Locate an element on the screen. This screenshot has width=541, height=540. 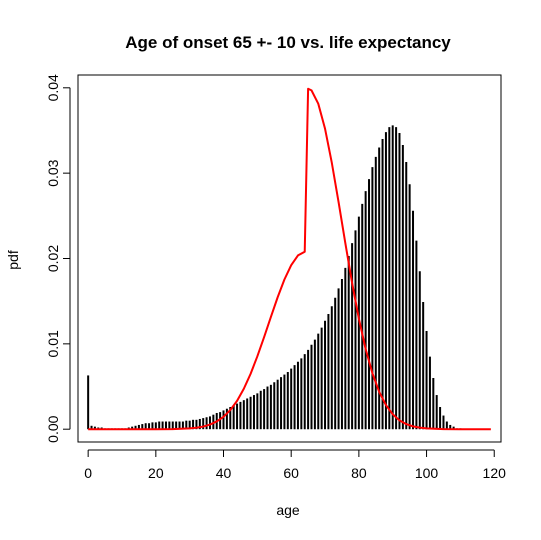
x-tick-label-20: 20 is located at coordinates (156, 473).